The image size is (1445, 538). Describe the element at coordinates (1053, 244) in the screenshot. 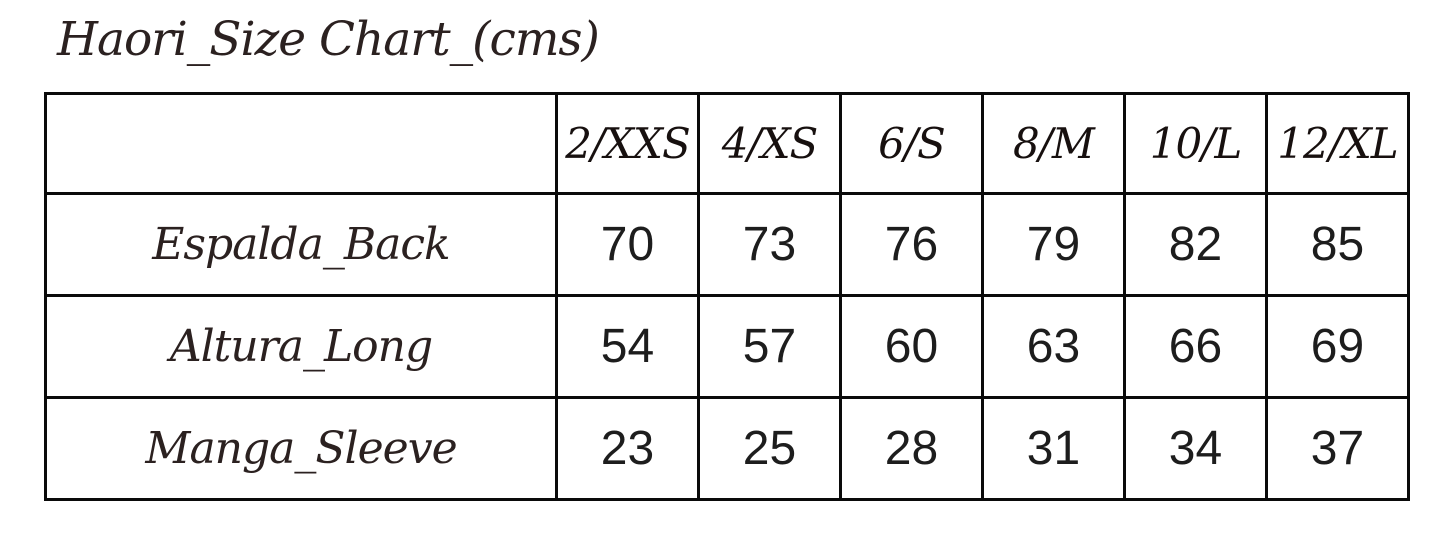

I see `value-cell: 79` at that location.